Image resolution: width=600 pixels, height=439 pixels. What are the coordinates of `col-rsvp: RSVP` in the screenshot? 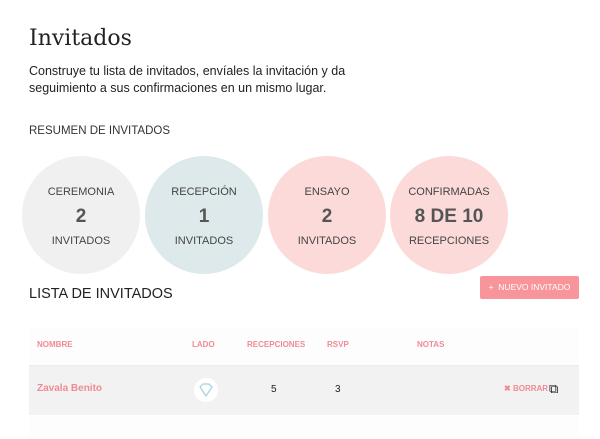 It's located at (338, 344).